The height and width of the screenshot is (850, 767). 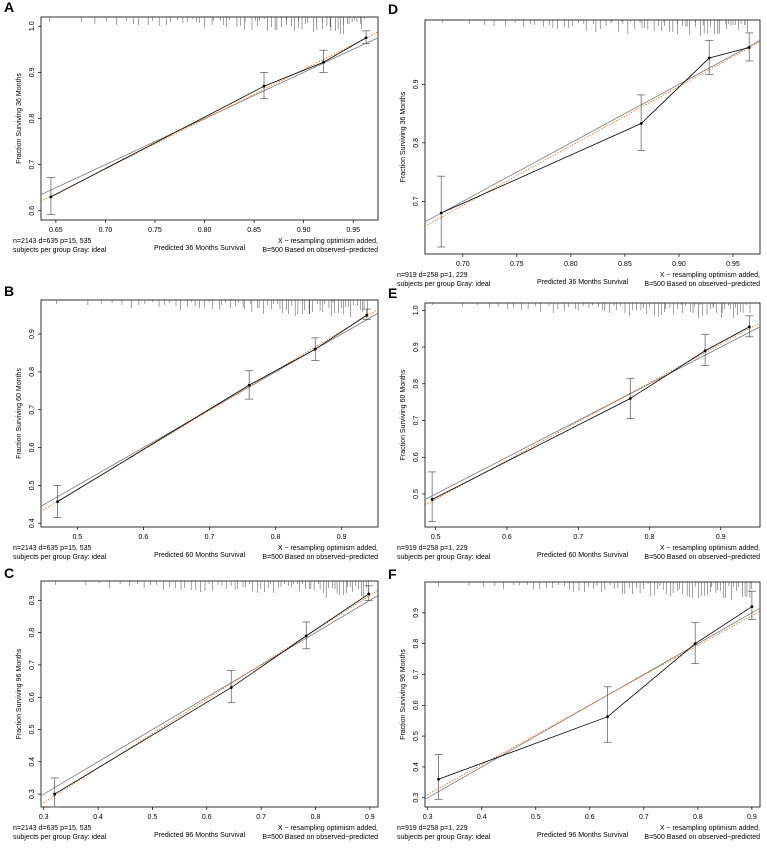 What do you see at coordinates (733, 264) in the screenshot?
I see `x-tick-label: 0.95` at bounding box center [733, 264].